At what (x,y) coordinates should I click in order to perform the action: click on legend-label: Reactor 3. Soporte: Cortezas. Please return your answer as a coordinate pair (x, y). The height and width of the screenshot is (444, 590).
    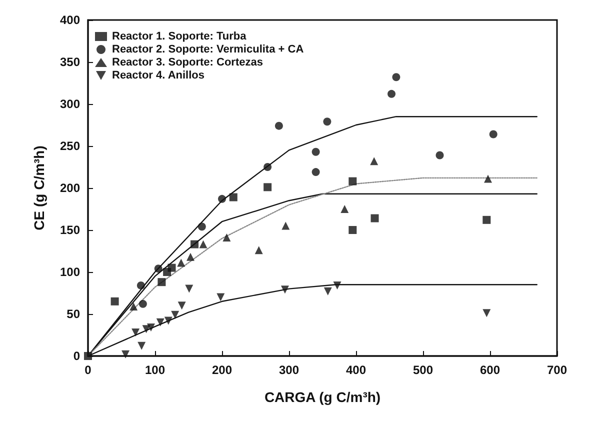
    Looking at the image, I should click on (187, 62).